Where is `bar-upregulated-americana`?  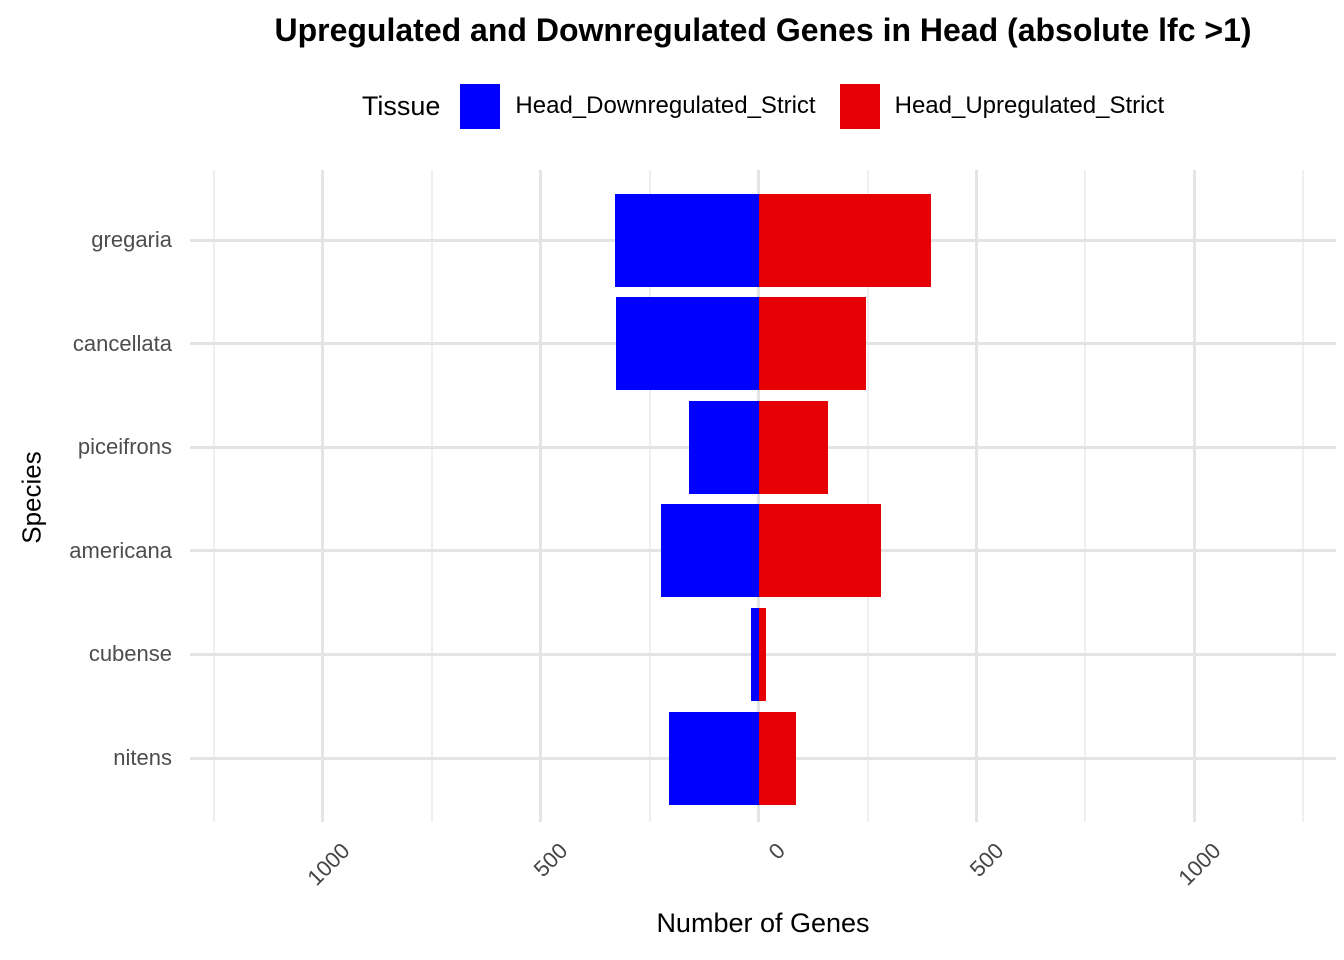
bar-upregulated-americana is located at coordinates (820, 551).